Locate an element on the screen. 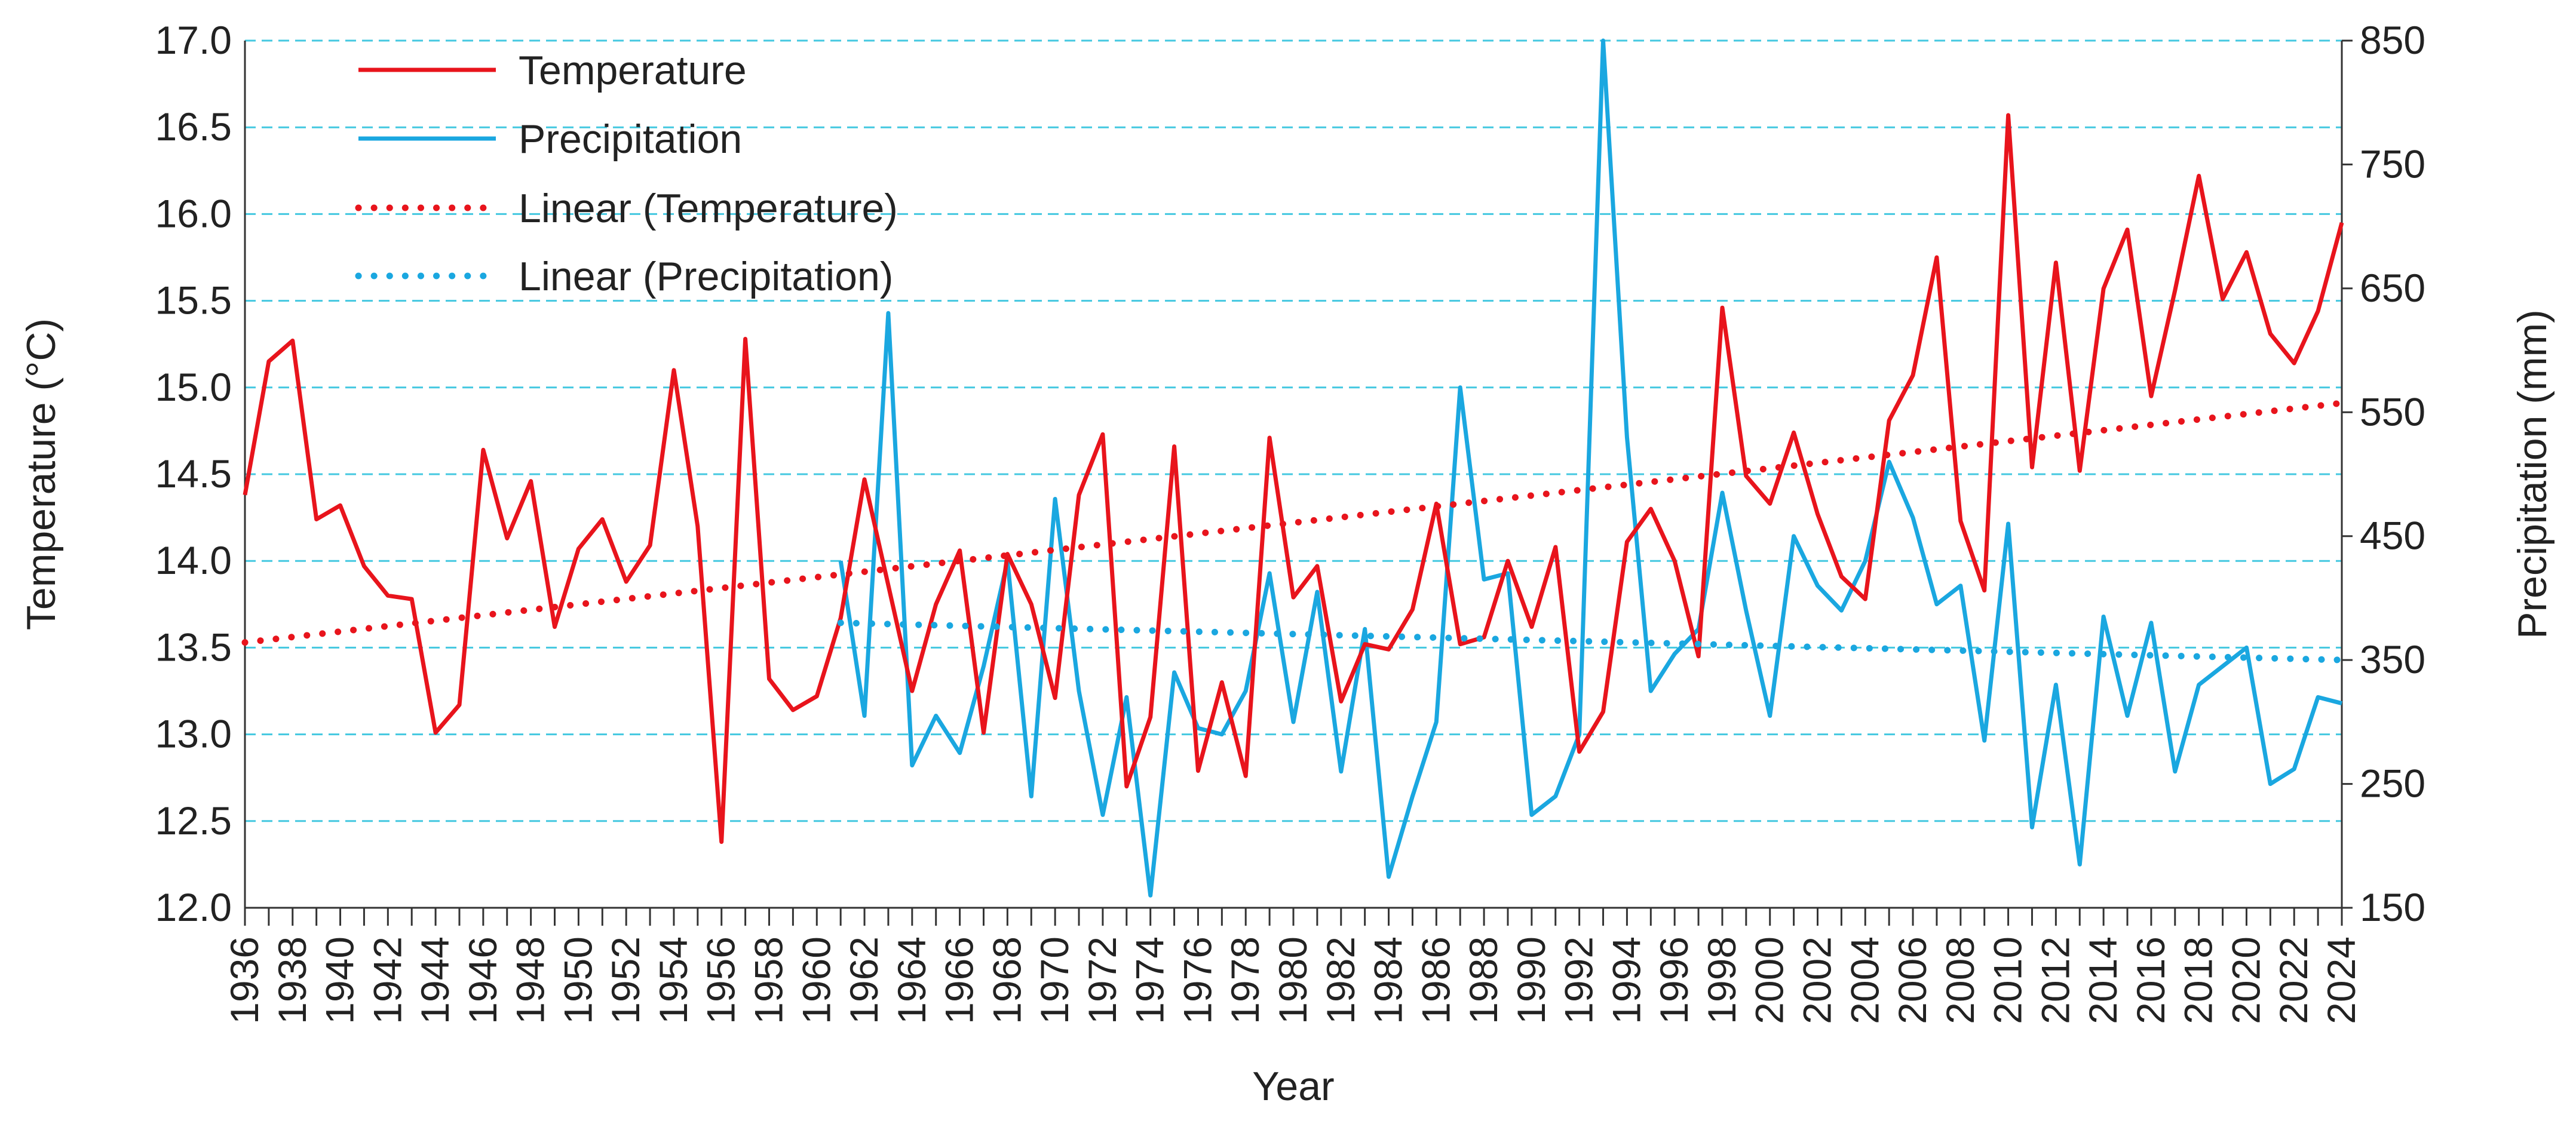  x-tick-label: 1962 is located at coordinates (864, 980).